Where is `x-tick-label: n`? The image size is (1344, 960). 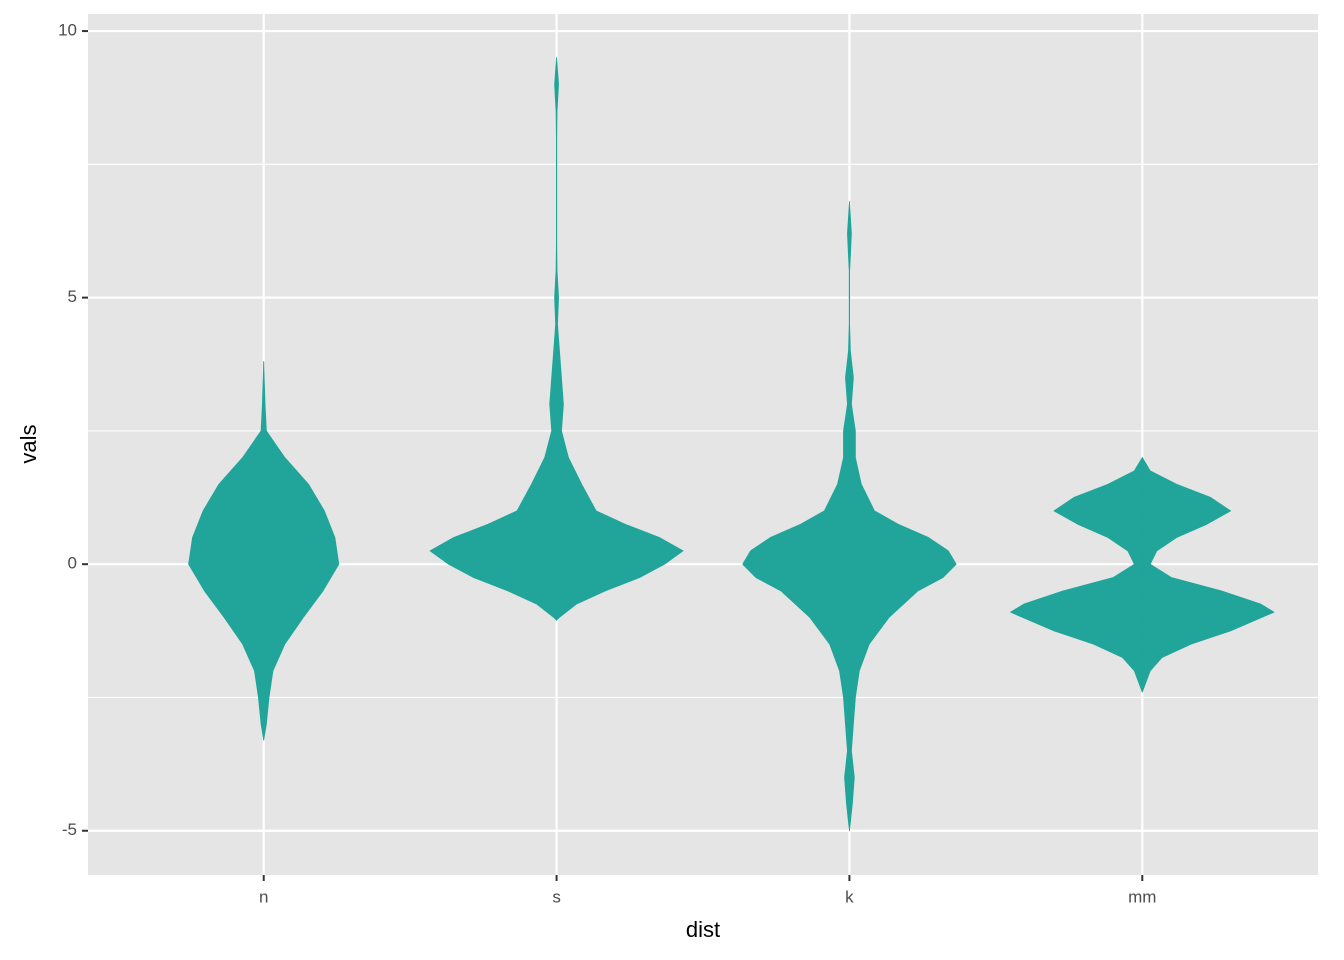 x-tick-label: n is located at coordinates (263, 896).